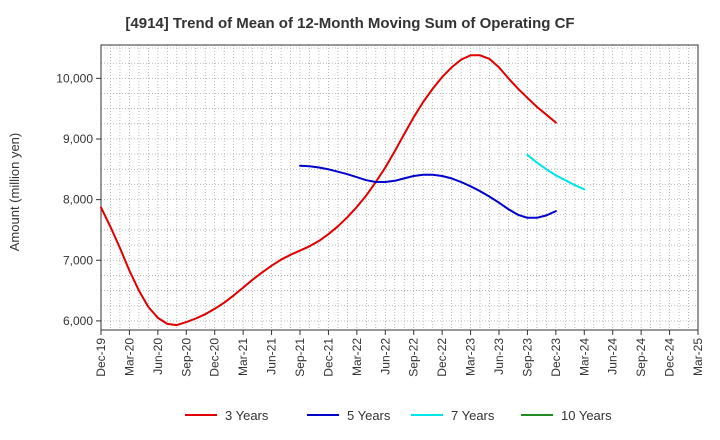 Image resolution: width=720 pixels, height=440 pixels. What do you see at coordinates (641, 357) in the screenshot?
I see `x-tick-label: Sep-24` at bounding box center [641, 357].